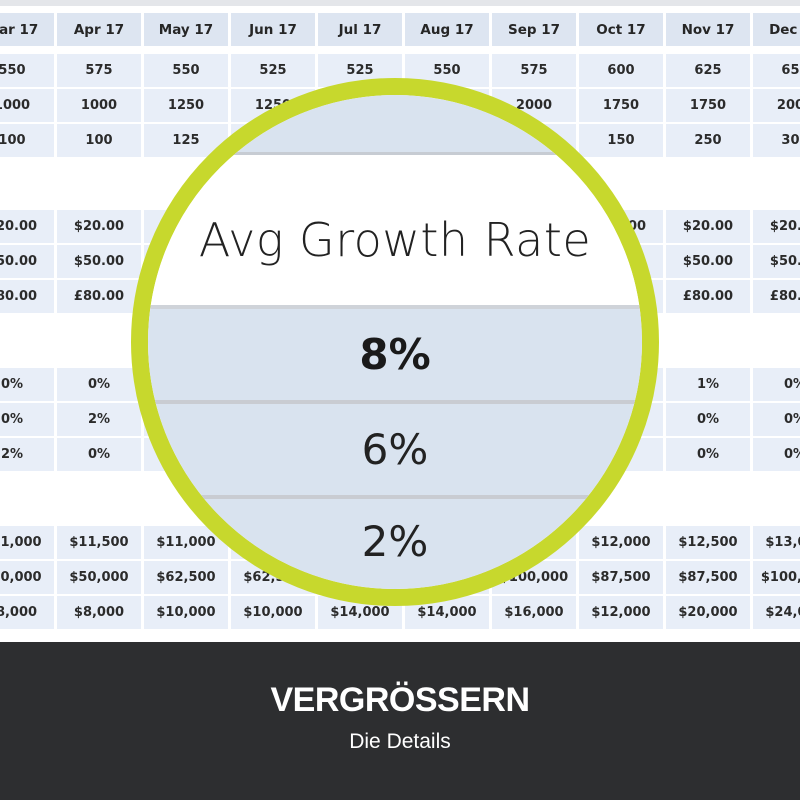  Describe the element at coordinates (708, 105) in the screenshot. I see `table-cell: 1750` at that location.